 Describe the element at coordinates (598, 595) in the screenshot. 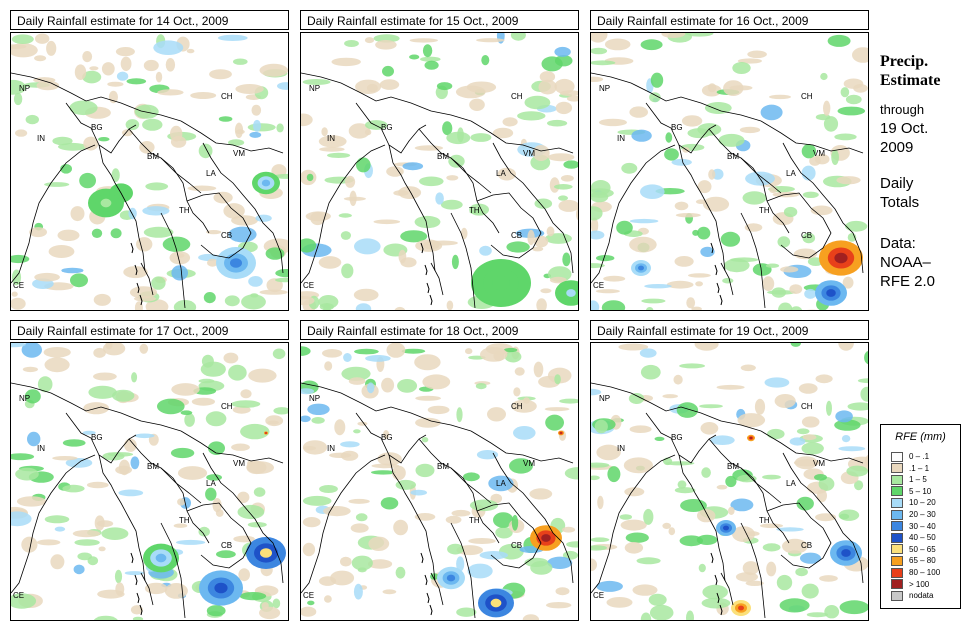

I see `country-label: CE` at that location.